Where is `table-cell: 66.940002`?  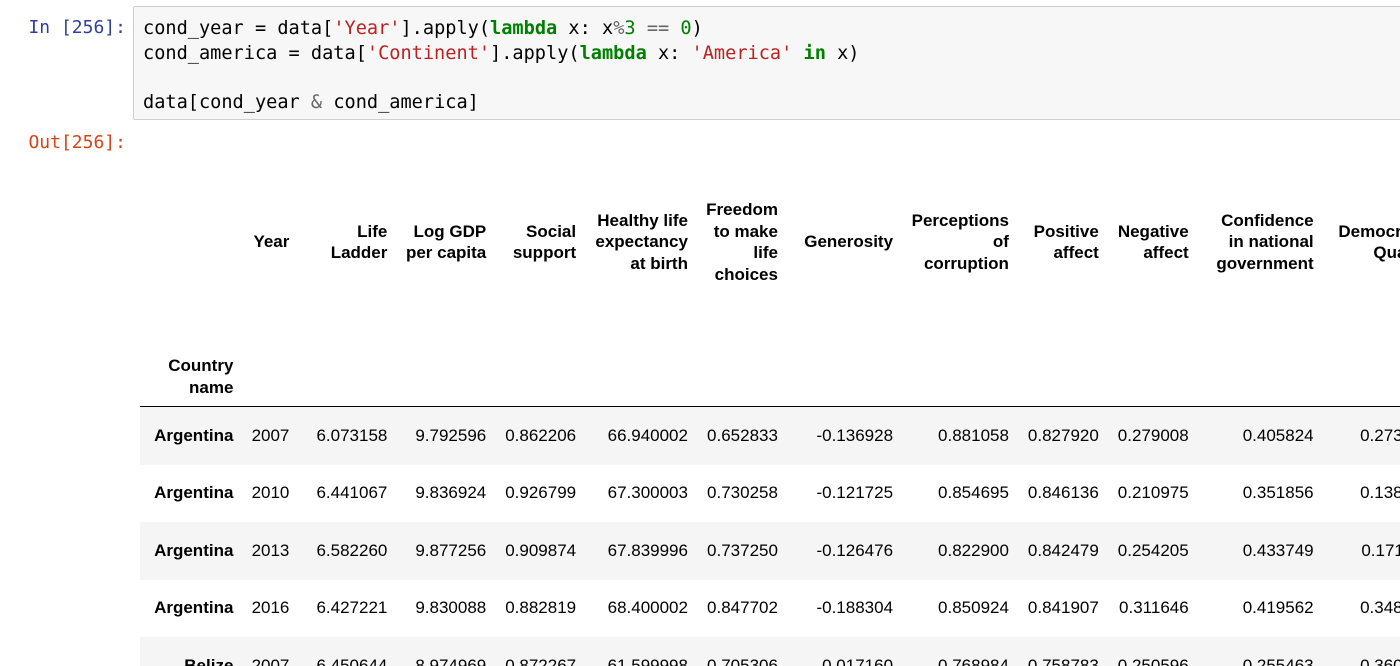 table-cell: 66.940002 is located at coordinates (647, 435).